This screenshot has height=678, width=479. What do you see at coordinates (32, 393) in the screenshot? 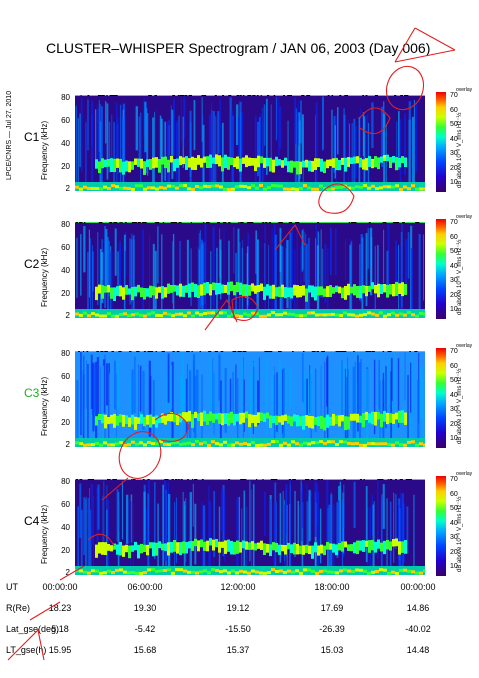
I see `spacecraft-label: C3` at bounding box center [32, 393].